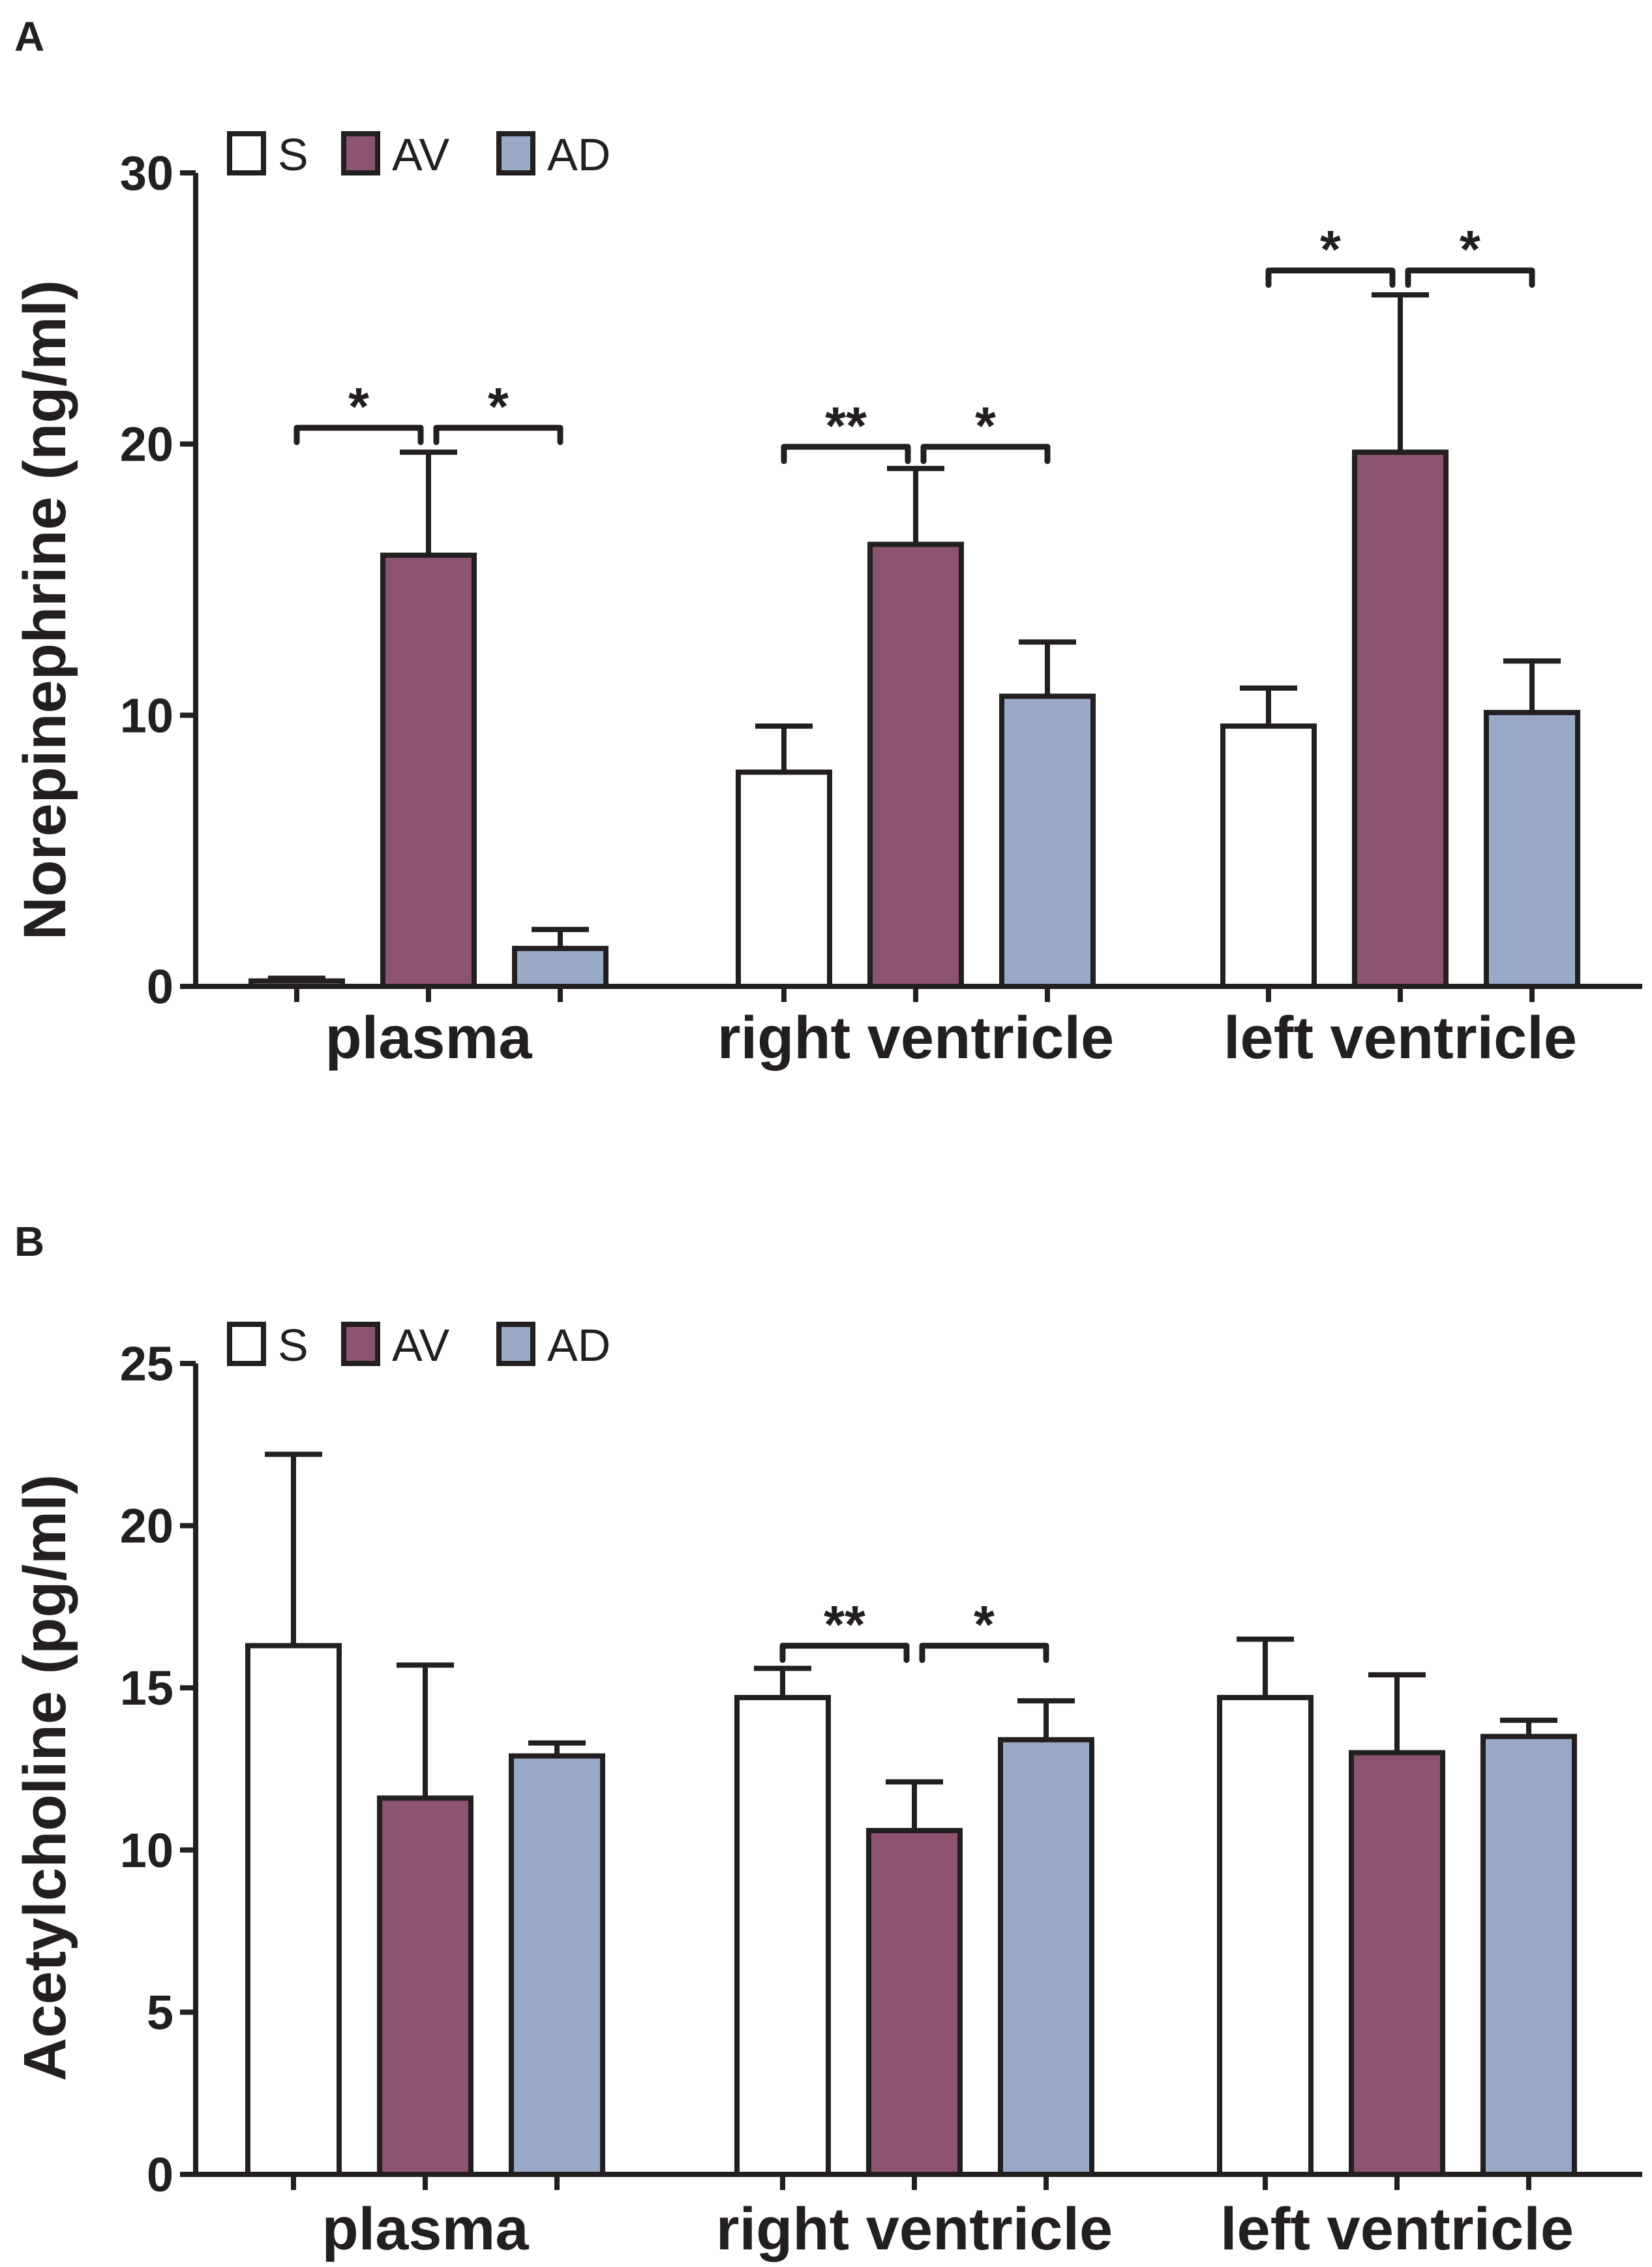 The width and height of the screenshot is (1652, 2267). I want to click on y-tick-label: 30, so click(146, 173).